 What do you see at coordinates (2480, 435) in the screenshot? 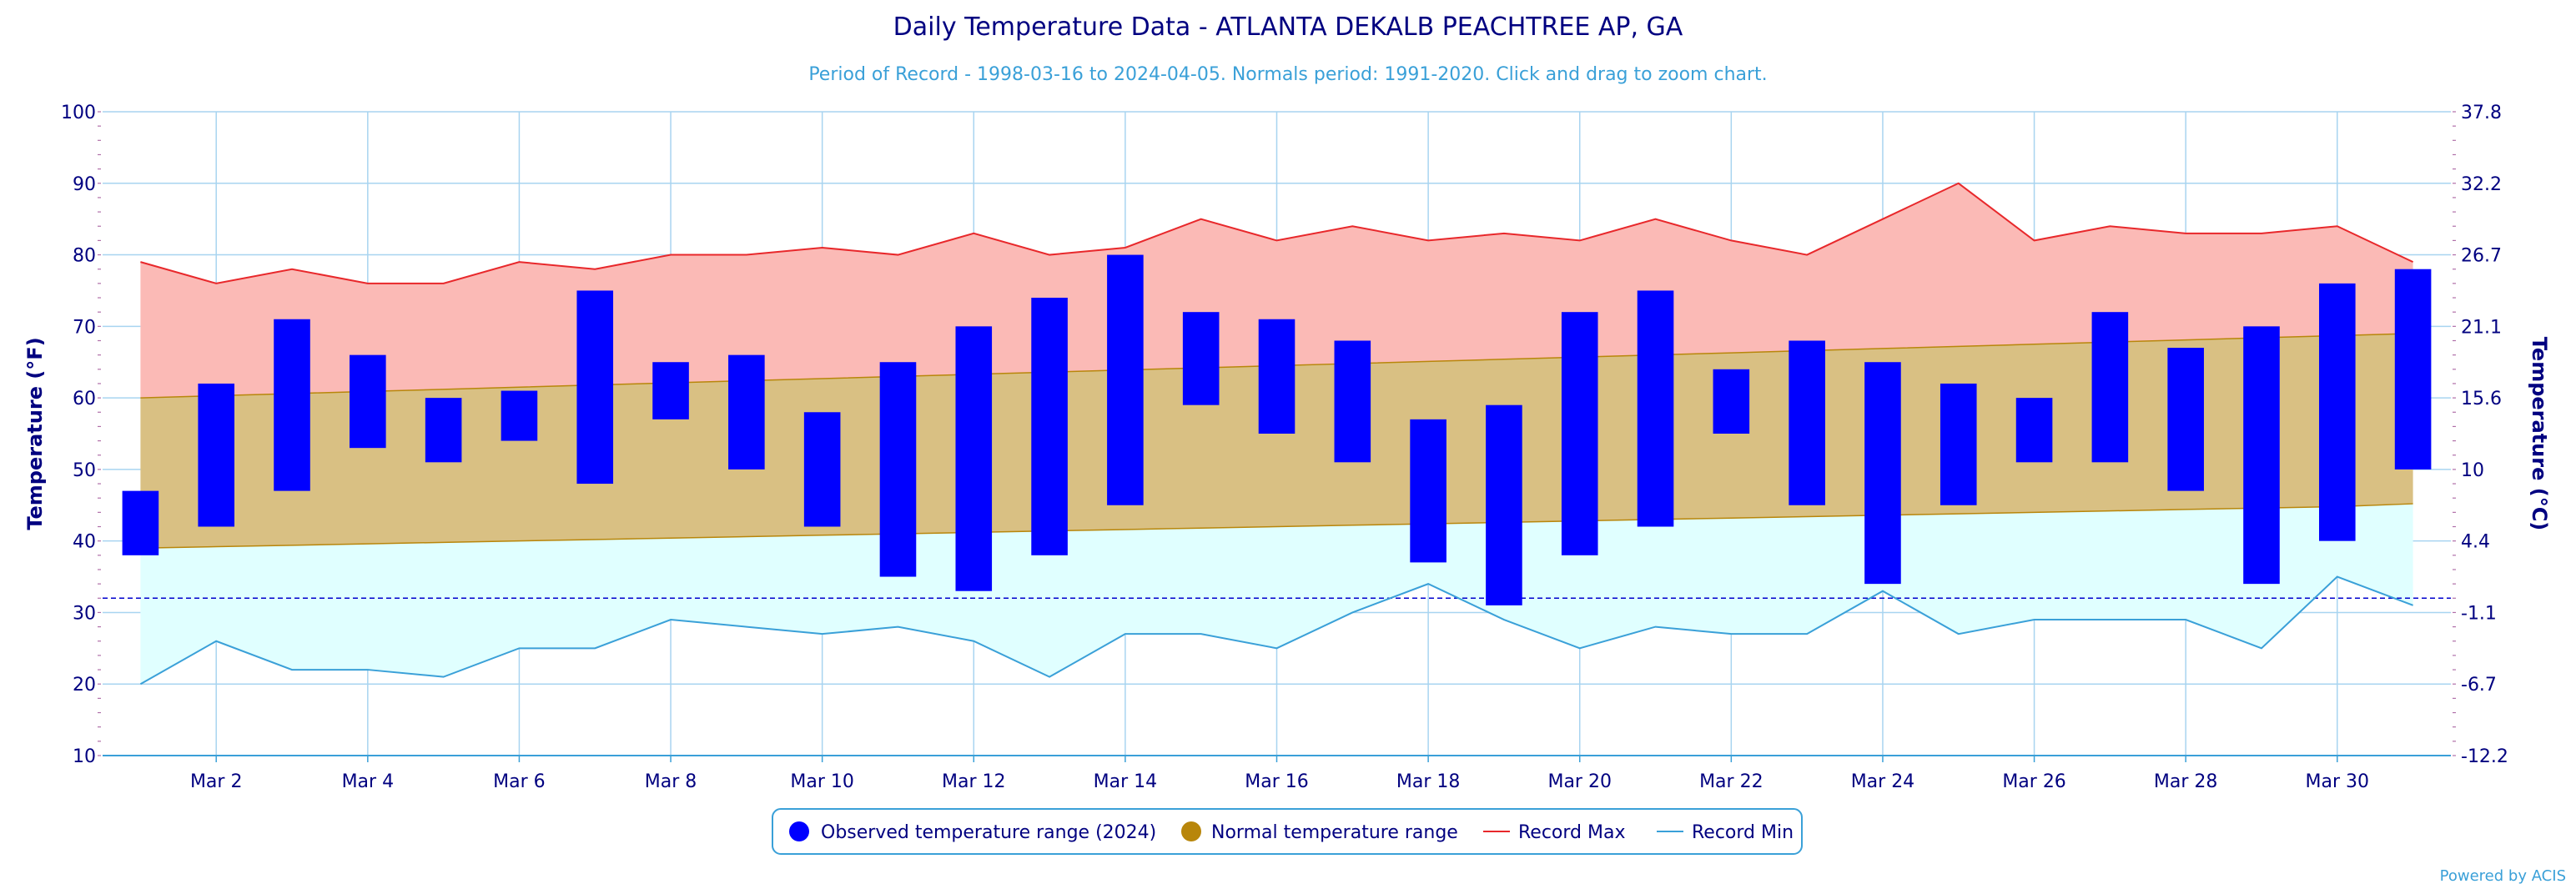
I see `y-axis-right: -12.2 -6.7 -1.1 4.4 10 15.6 21.1 26.7 32.2 37.8` at bounding box center [2480, 435].